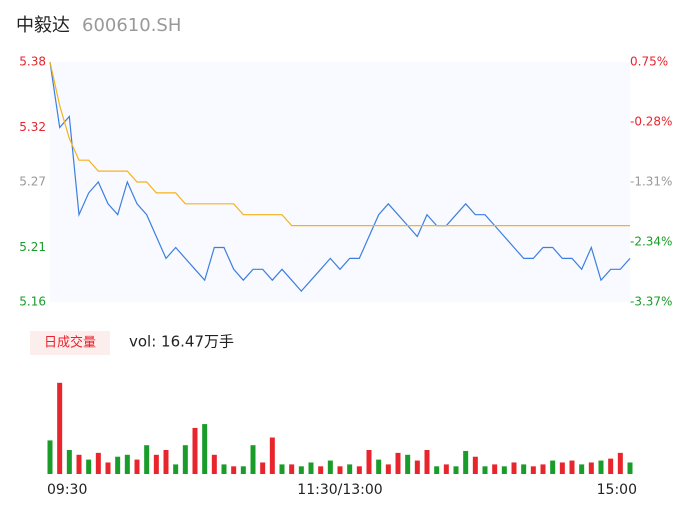 The height and width of the screenshot is (528, 686). Describe the element at coordinates (651, 302) in the screenshot. I see `y2-tick-label: -3.37%` at that location.